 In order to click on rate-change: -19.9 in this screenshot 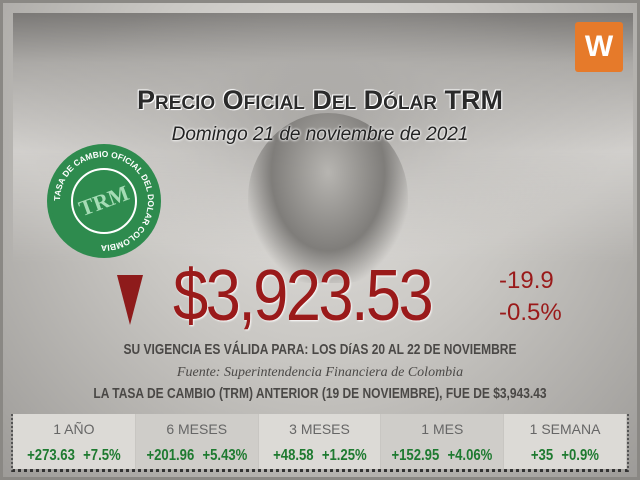, I will do `click(526, 280)`.